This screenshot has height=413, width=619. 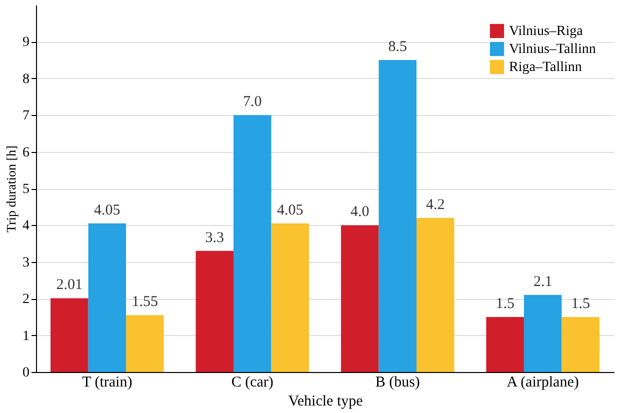 What do you see at coordinates (252, 382) in the screenshot?
I see `x-tick-label: C (car)` at bounding box center [252, 382].